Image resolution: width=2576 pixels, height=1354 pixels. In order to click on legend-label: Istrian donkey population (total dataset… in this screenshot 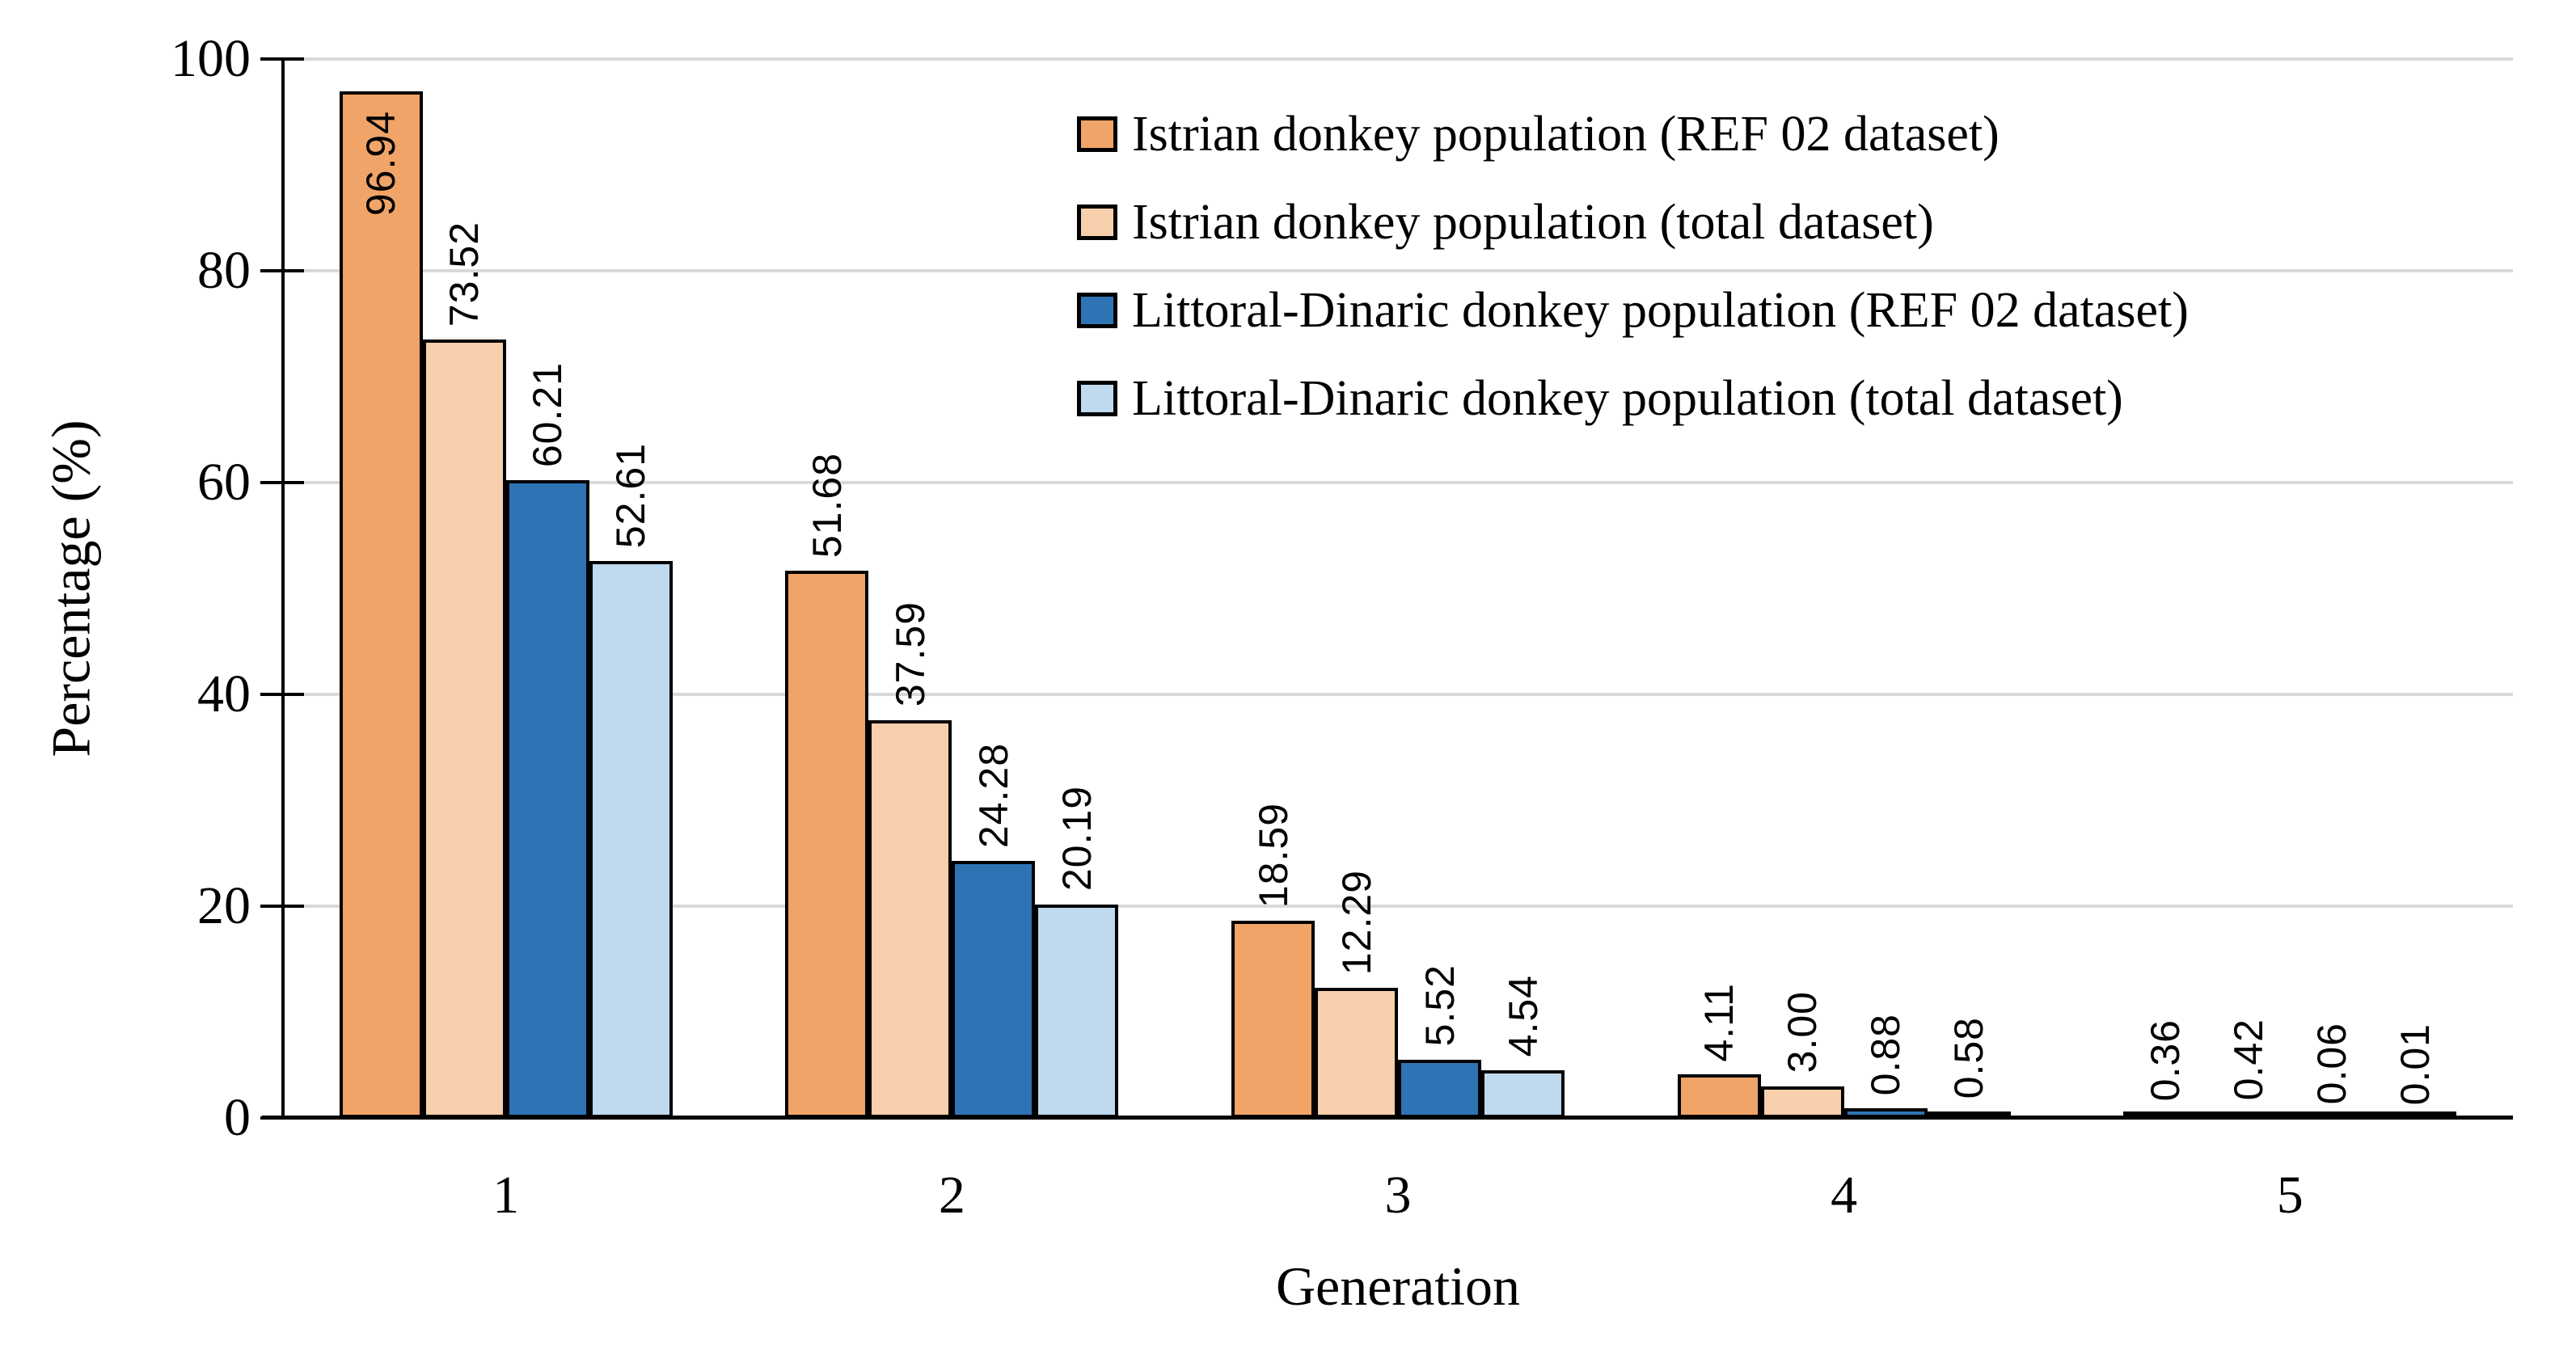, I will do `click(1533, 222)`.